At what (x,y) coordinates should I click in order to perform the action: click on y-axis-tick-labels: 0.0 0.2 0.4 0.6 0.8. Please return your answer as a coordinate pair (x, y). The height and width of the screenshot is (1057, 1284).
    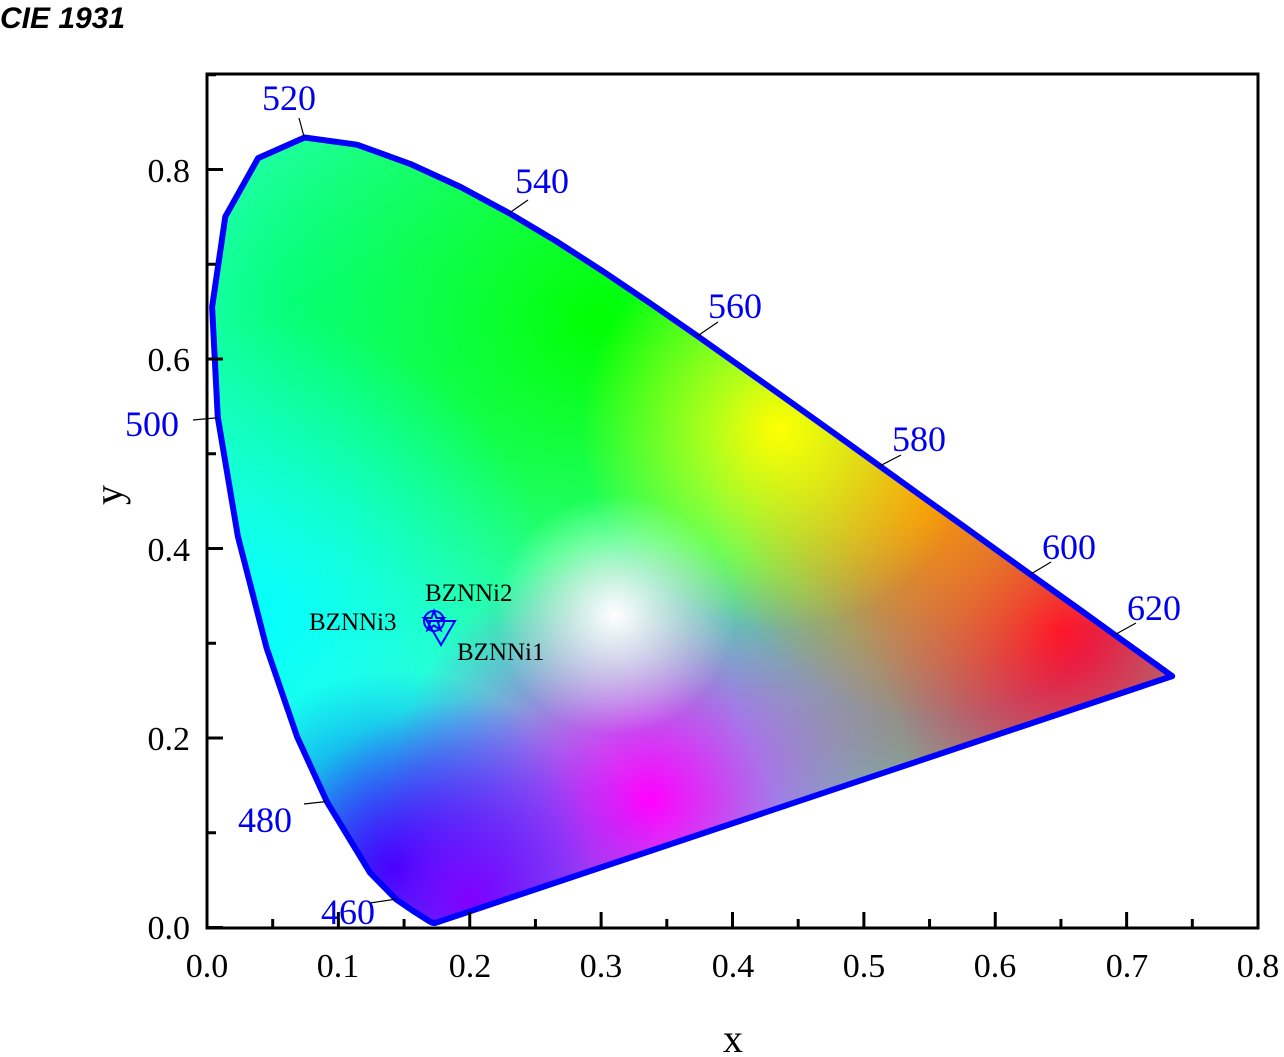
    Looking at the image, I should click on (169, 550).